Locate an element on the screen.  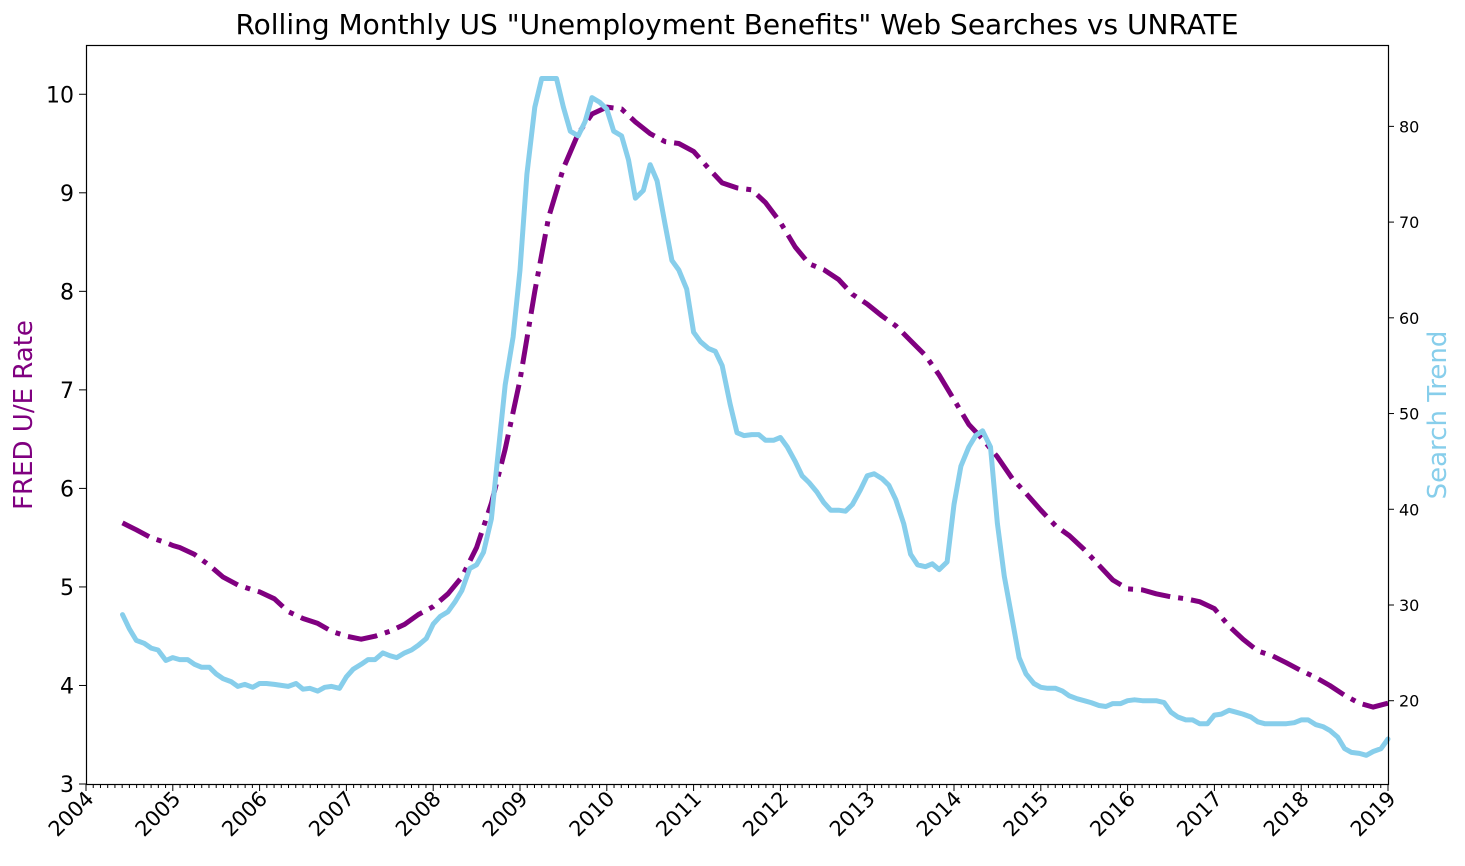
x-tick-label: 2010 is located at coordinates (592, 814).